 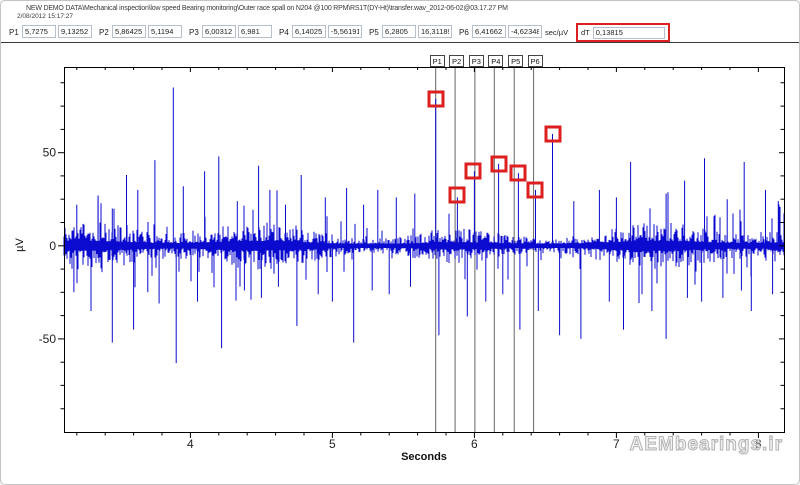 What do you see at coordinates (19, 245) in the screenshot?
I see `y-axis-label: µV` at bounding box center [19, 245].